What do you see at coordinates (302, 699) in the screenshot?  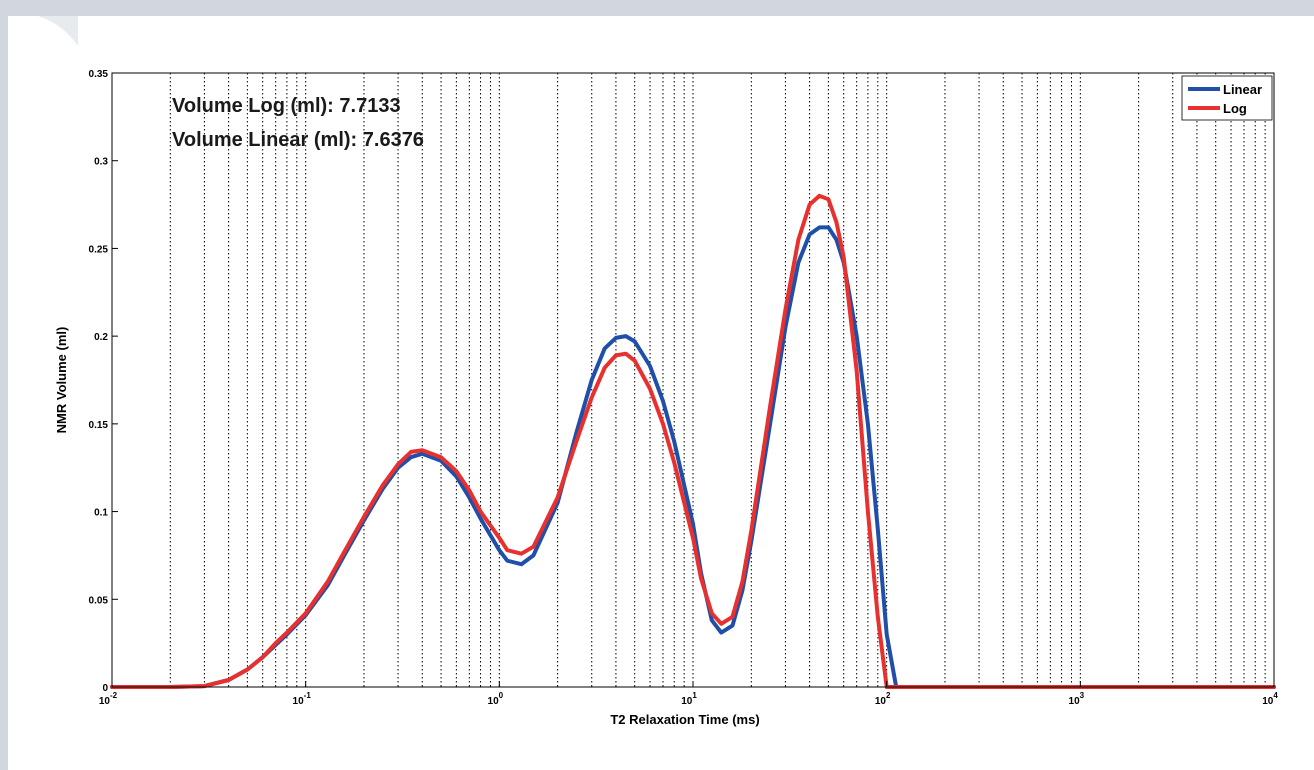 I see `x-tick-label: 10⁻¹` at bounding box center [302, 699].